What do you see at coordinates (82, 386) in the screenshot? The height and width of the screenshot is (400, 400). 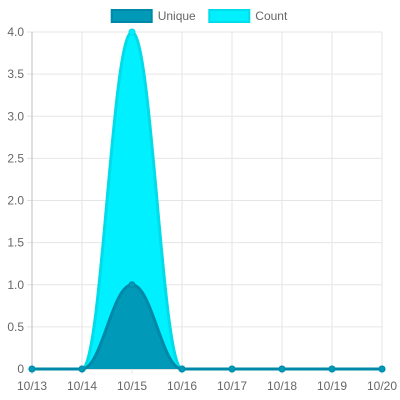 I see `x-tick-label: 10/14` at bounding box center [82, 386].